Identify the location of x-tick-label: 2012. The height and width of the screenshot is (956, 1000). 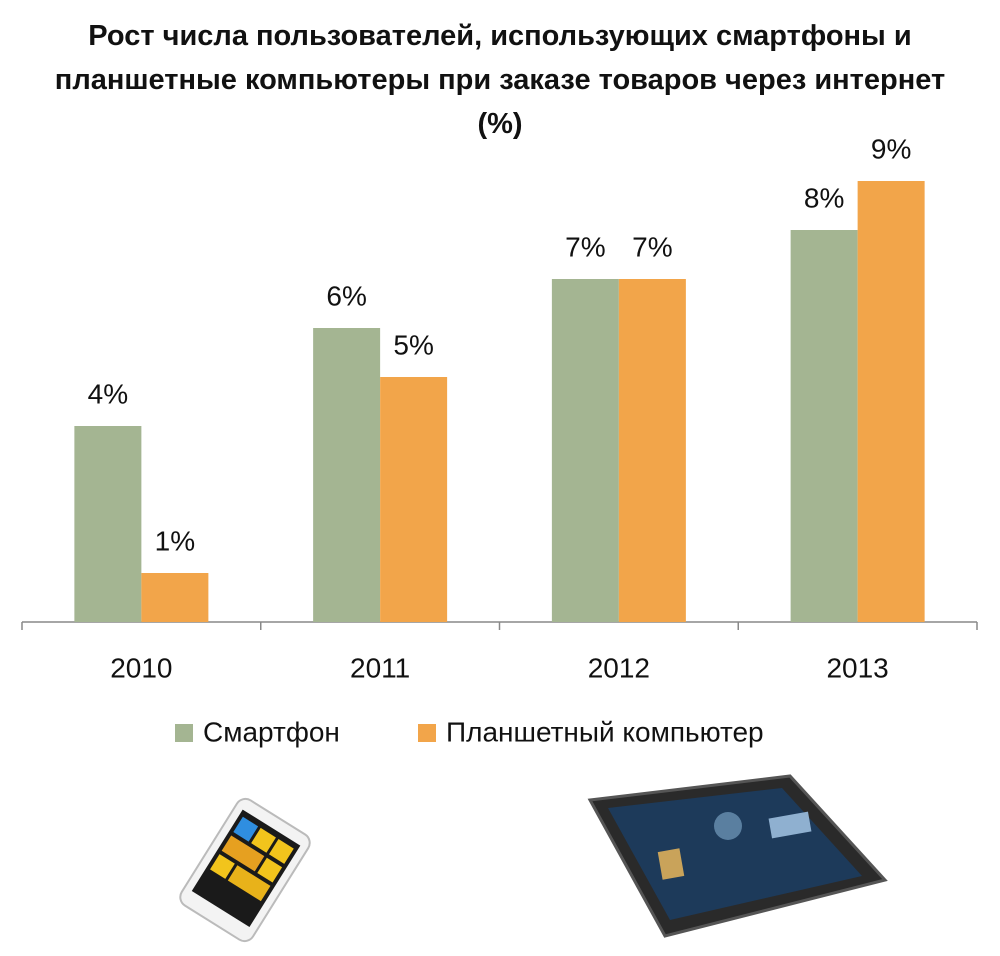
(619, 667).